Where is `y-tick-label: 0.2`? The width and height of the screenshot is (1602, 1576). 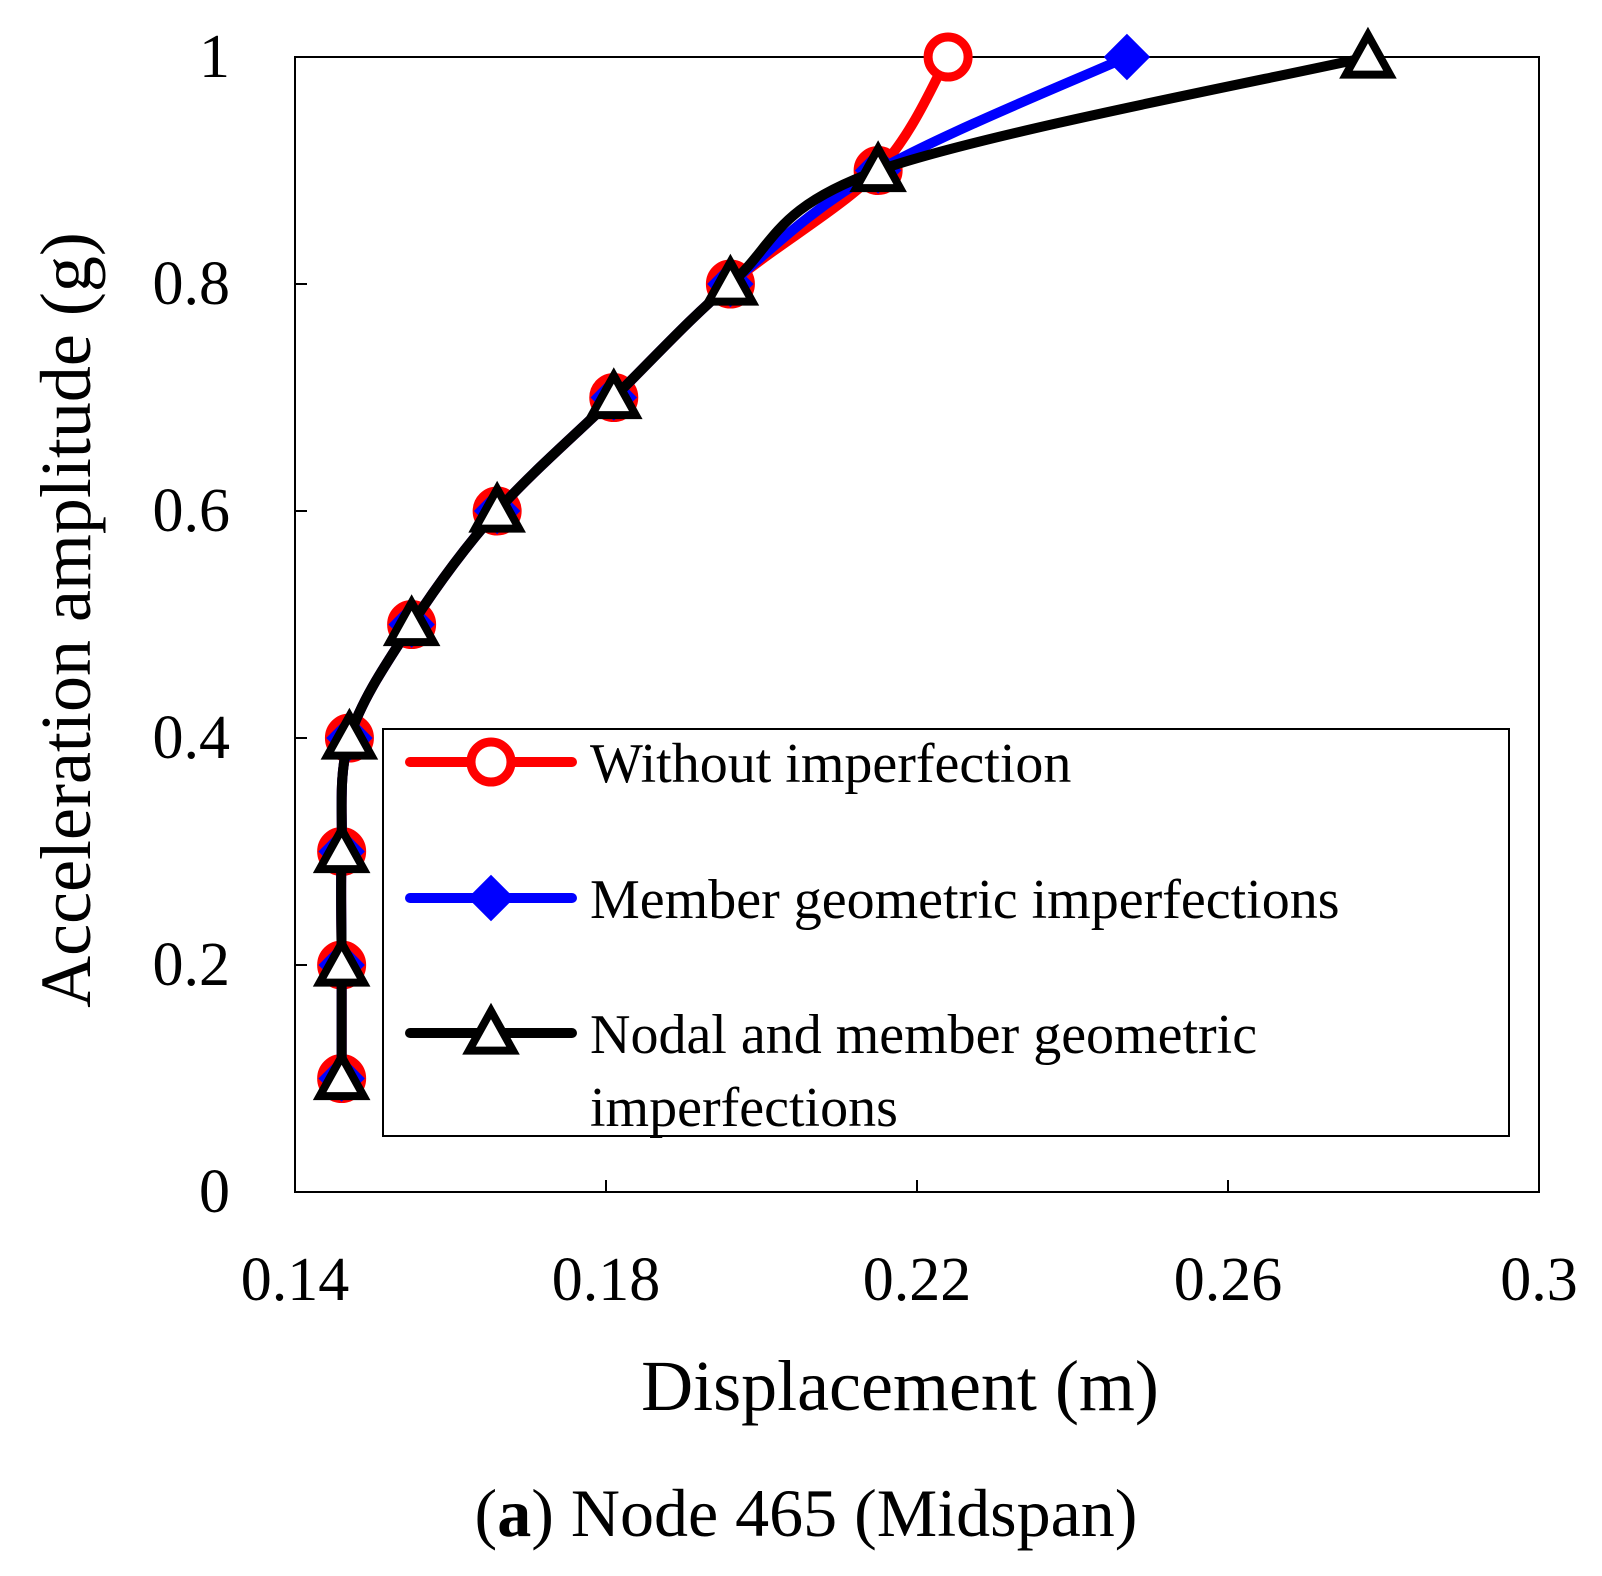
y-tick-label: 0.2 is located at coordinates (192, 965).